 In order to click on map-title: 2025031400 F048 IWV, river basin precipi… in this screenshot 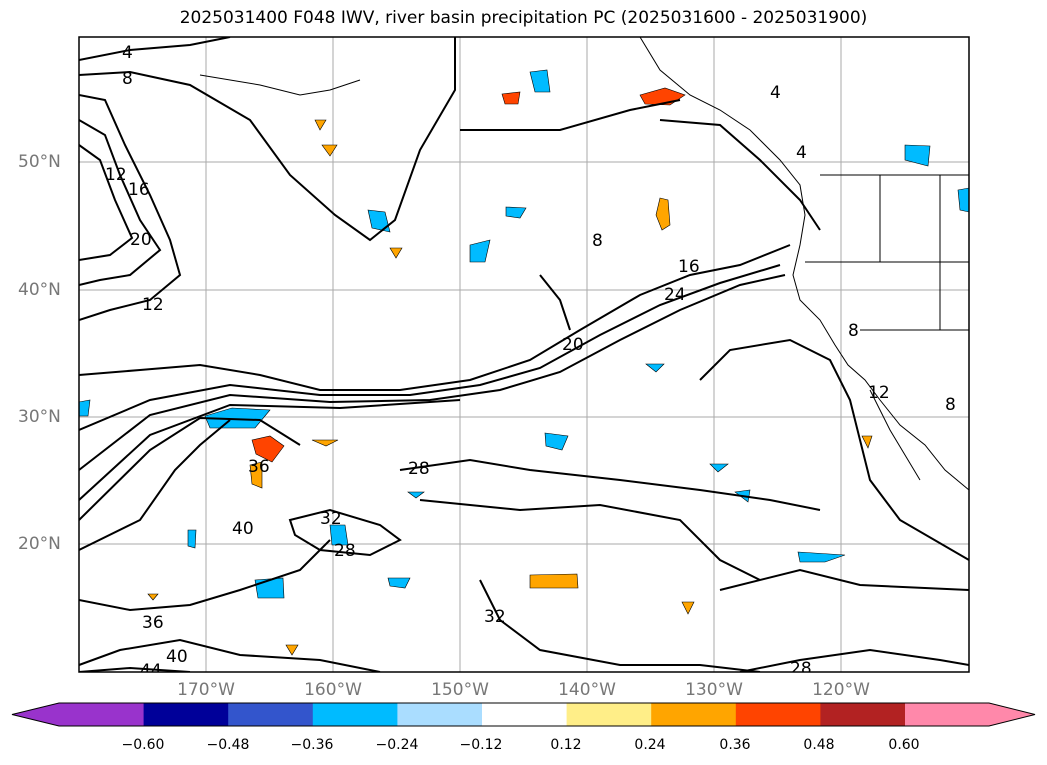, I will do `click(523, 18)`.